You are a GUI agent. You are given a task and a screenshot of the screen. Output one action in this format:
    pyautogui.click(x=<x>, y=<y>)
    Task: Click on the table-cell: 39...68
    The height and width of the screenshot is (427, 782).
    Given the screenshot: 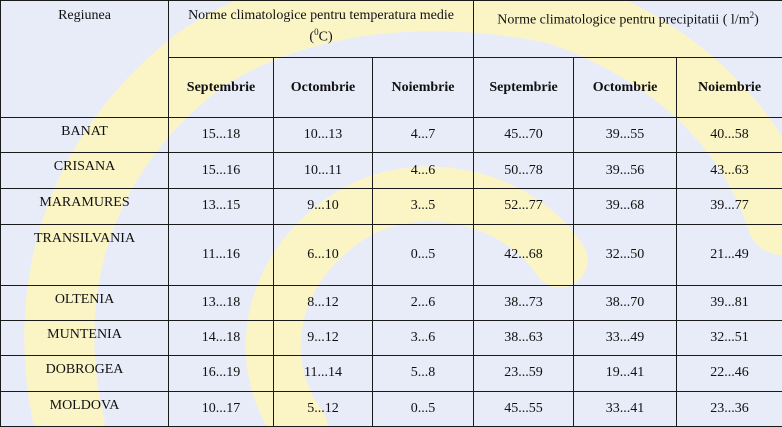 What is the action you would take?
    pyautogui.click(x=625, y=206)
    